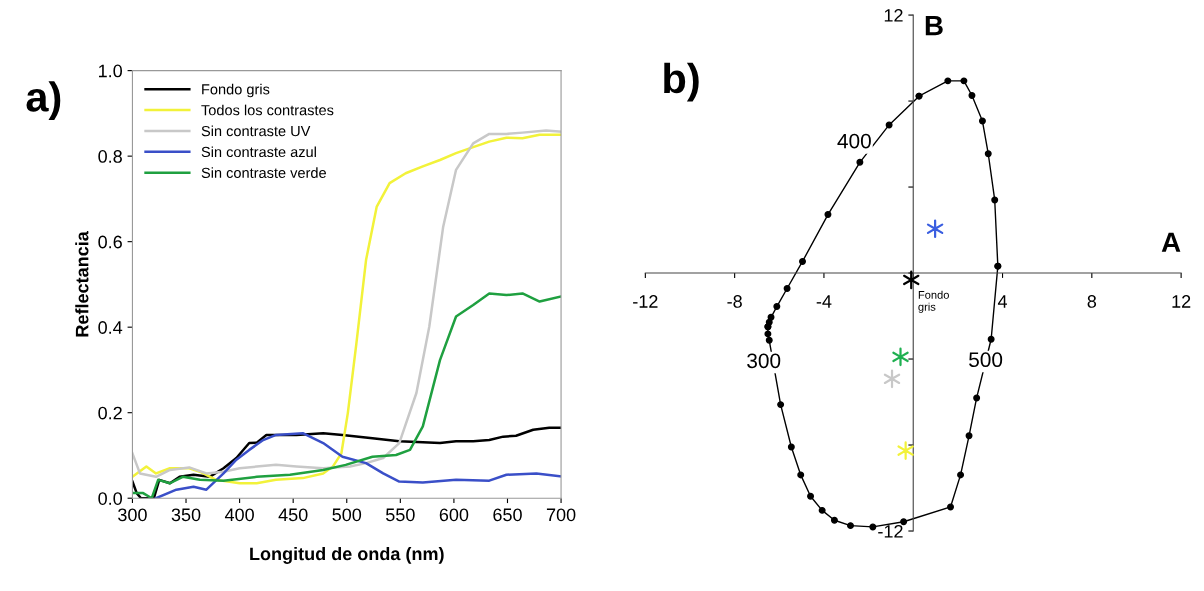 This screenshot has width=1204, height=591. Describe the element at coordinates (854, 141) in the screenshot. I see `annotation: 400` at that location.